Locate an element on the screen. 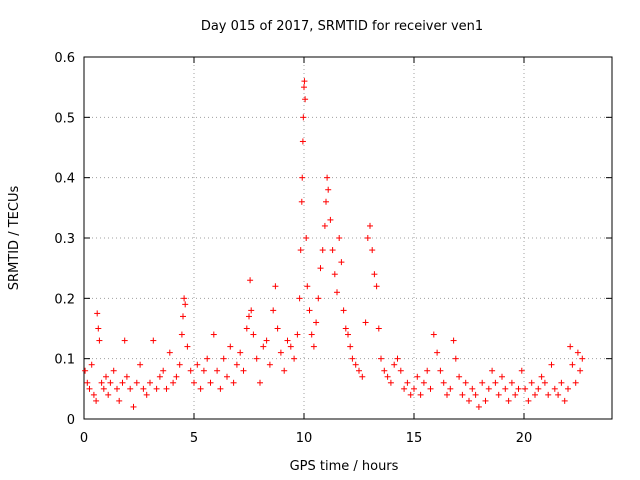  x-tick-label: 20 is located at coordinates (524, 438).